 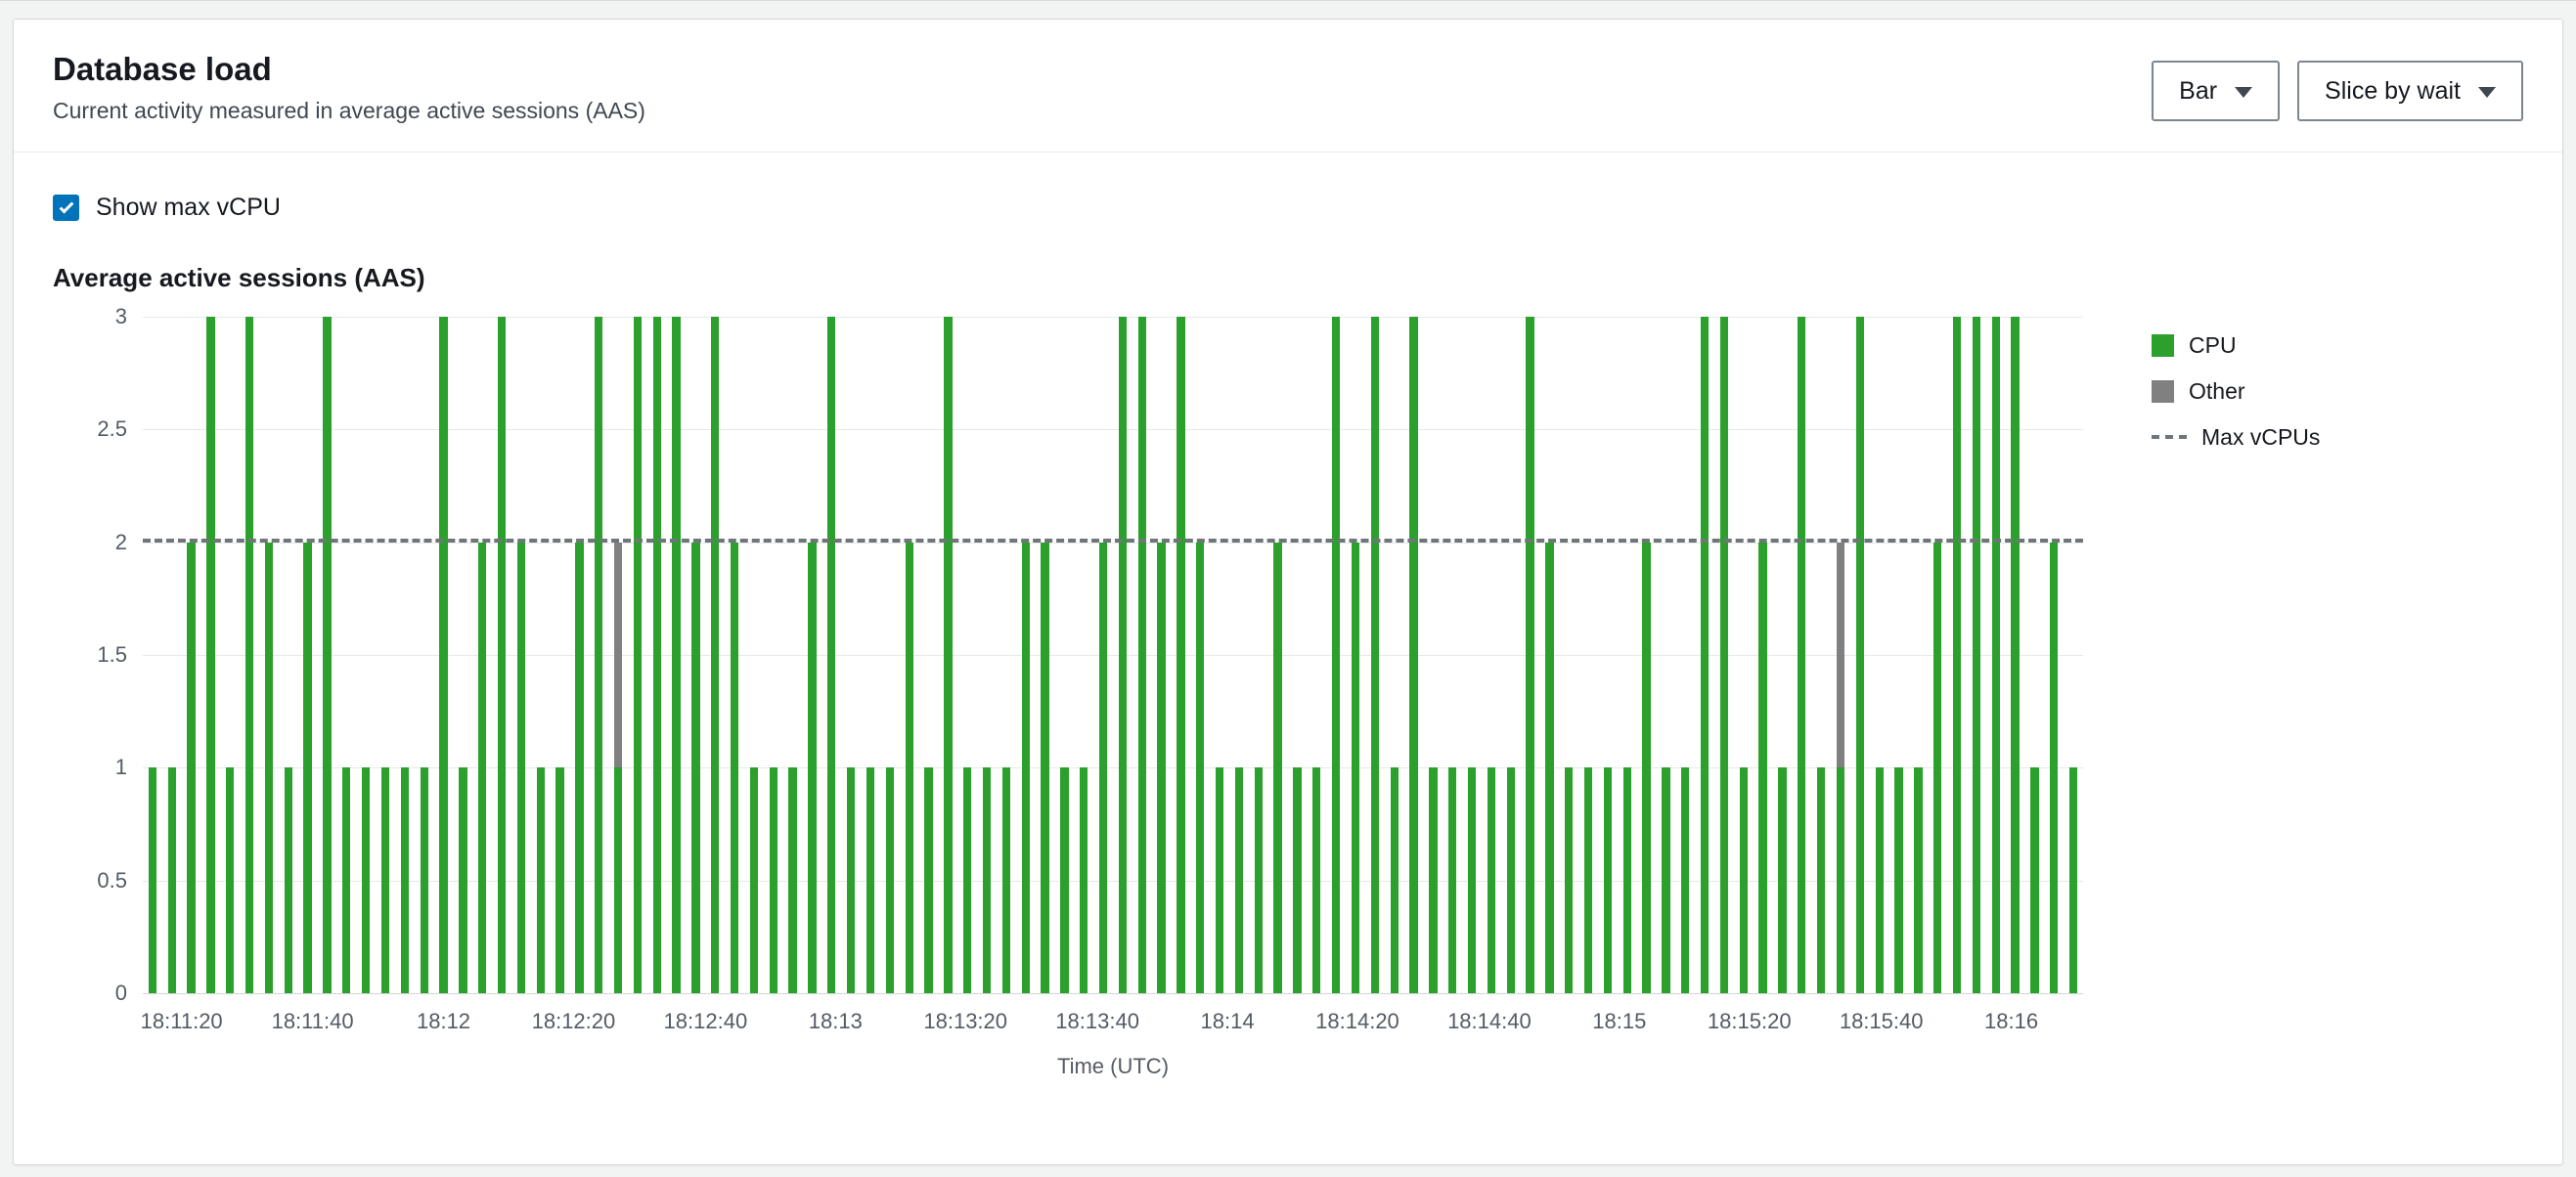 What do you see at coordinates (2410, 91) in the screenshot?
I see `slice-by-dropdown: Slice by wait` at bounding box center [2410, 91].